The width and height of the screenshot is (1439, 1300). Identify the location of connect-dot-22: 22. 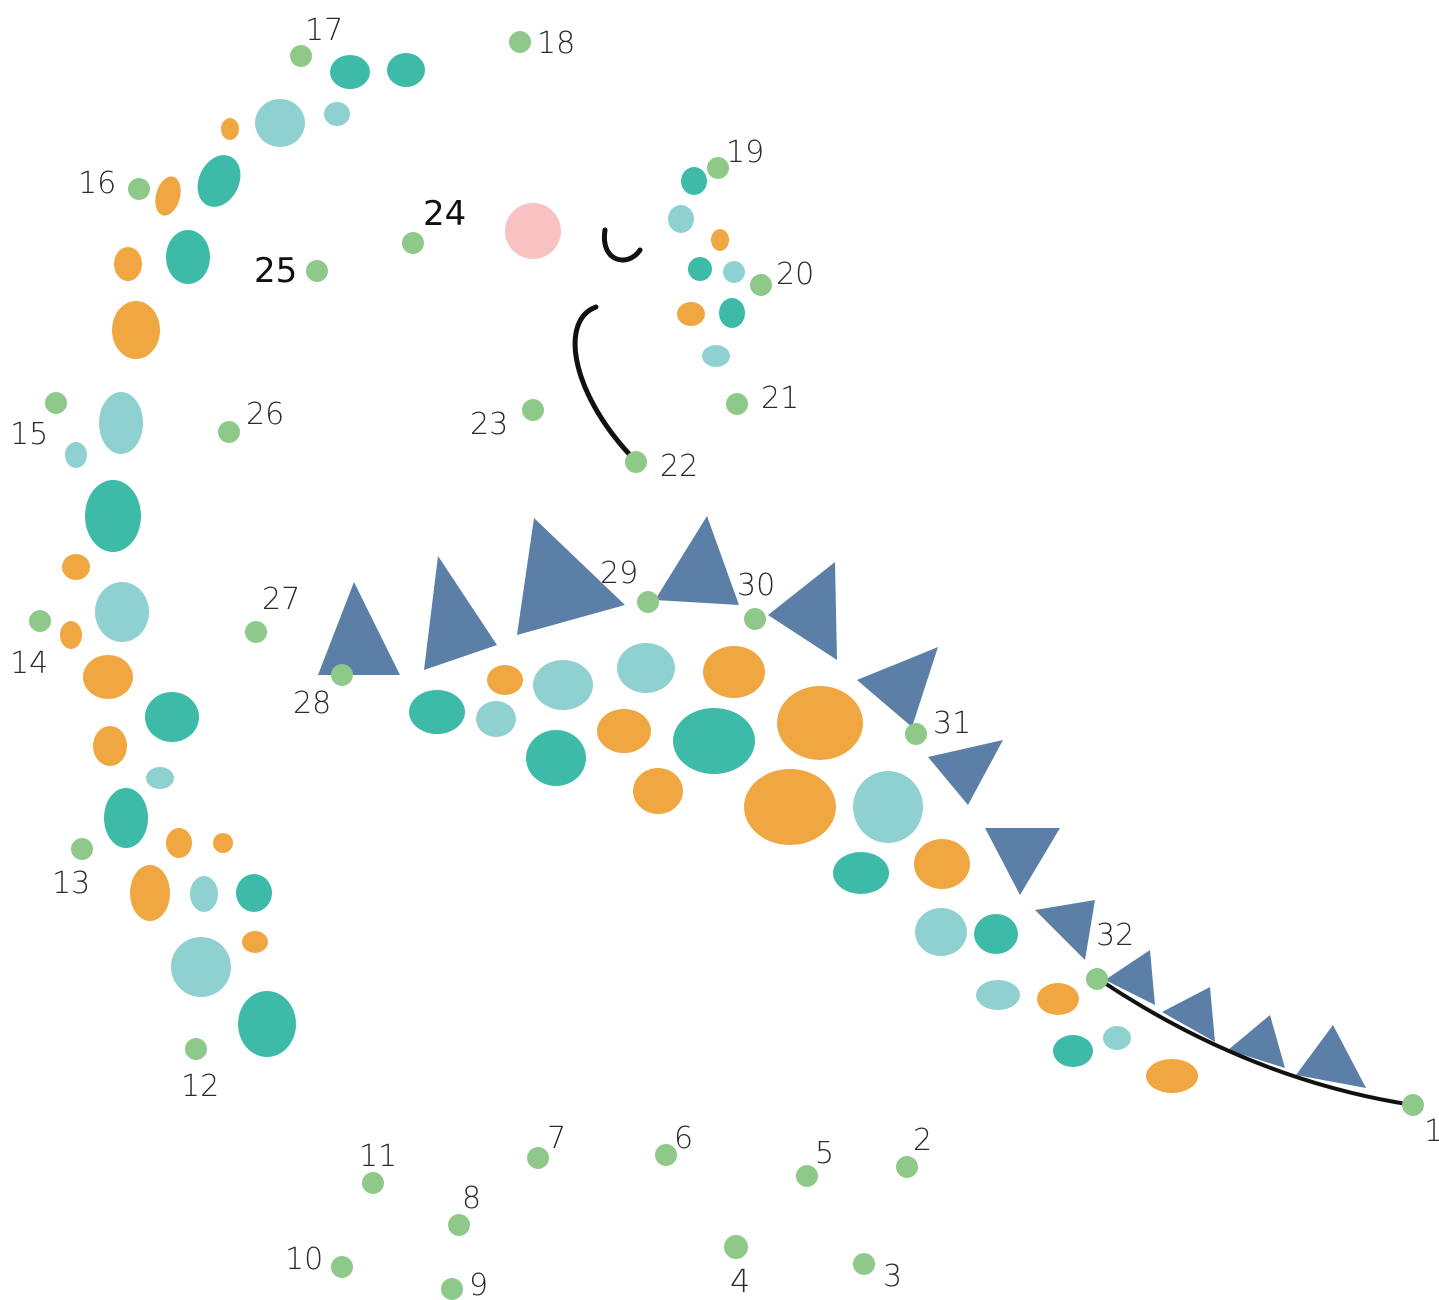
(661, 466).